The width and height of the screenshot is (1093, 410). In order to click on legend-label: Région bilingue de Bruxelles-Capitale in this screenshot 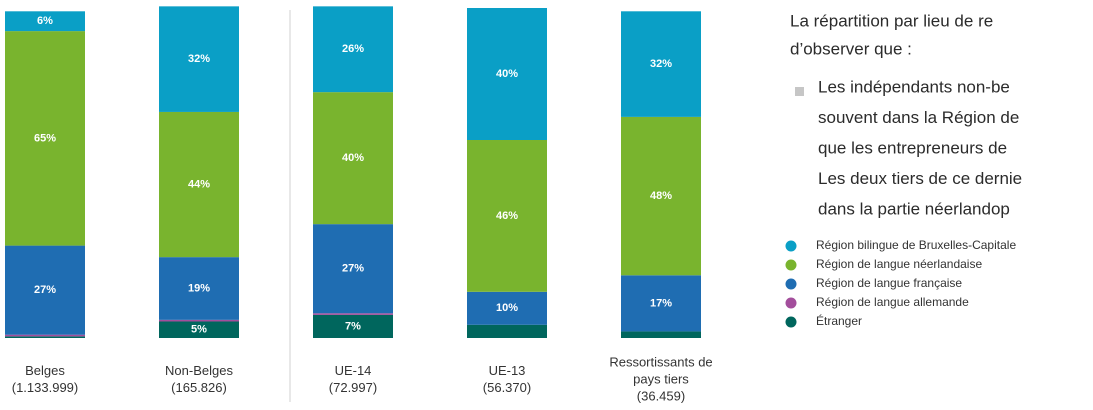, I will do `click(916, 245)`.